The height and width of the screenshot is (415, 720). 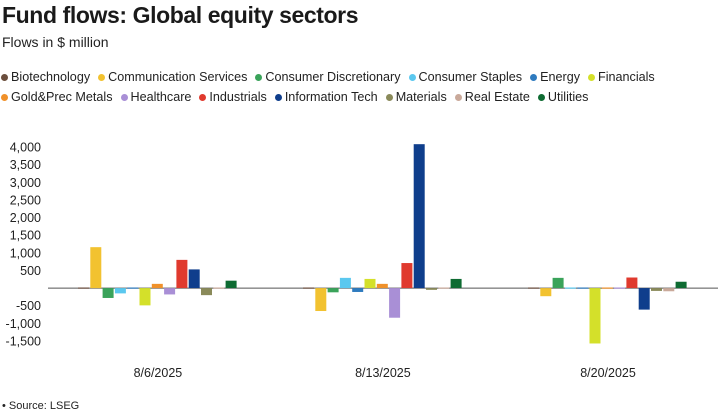 What do you see at coordinates (108, 293) in the screenshot?
I see `bar-consumer-discretionary-8-6-2025` at bounding box center [108, 293].